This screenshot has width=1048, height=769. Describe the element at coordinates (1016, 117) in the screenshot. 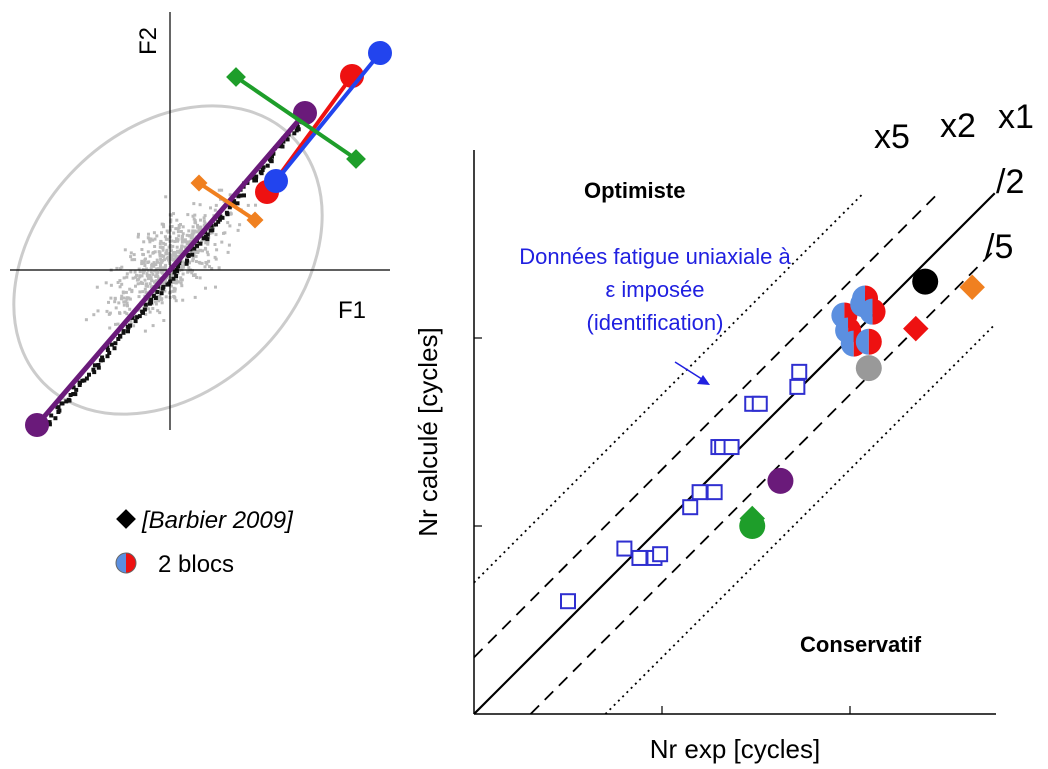

I see `band-label-x1: x1` at that location.